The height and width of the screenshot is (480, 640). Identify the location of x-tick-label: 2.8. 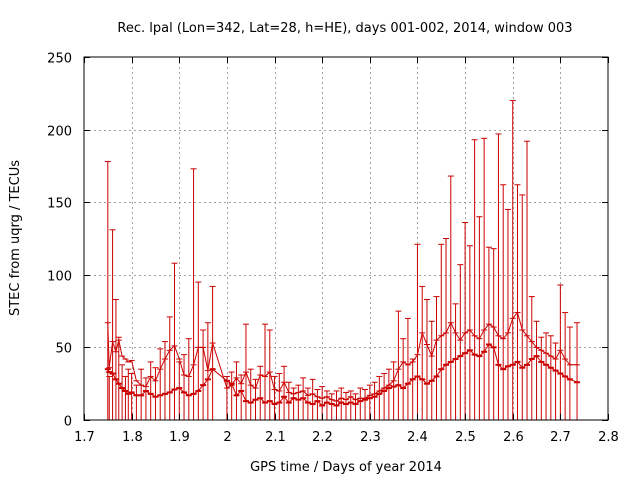
(608, 437).